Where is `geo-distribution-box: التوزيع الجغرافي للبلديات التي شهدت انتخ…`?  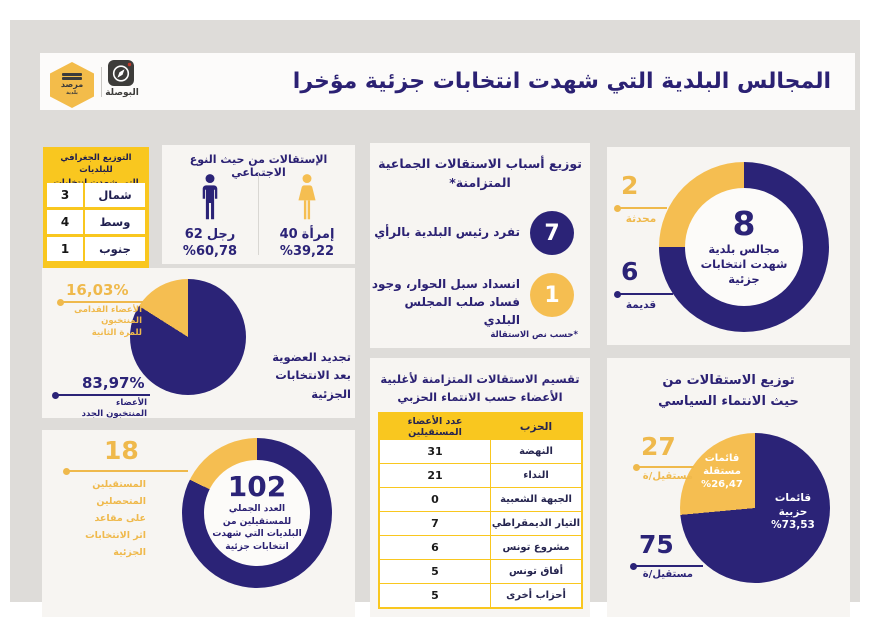
geo-distribution-box: التوزيع الجغرافي للبلديات التي شهدت انتخ… is located at coordinates (96, 207).